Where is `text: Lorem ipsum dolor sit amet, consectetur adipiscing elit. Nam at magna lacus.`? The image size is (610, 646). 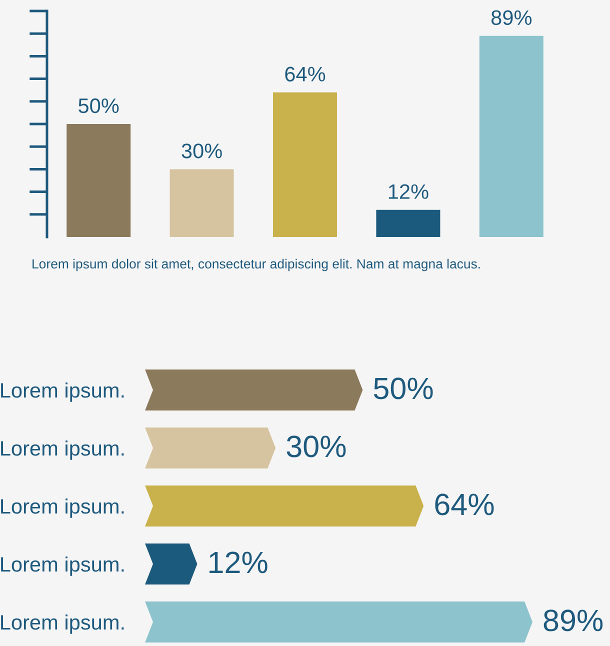 text: Lorem ipsum dolor sit amet, consectetur adipiscing elit. Nam at magna lacus. is located at coordinates (256, 265).